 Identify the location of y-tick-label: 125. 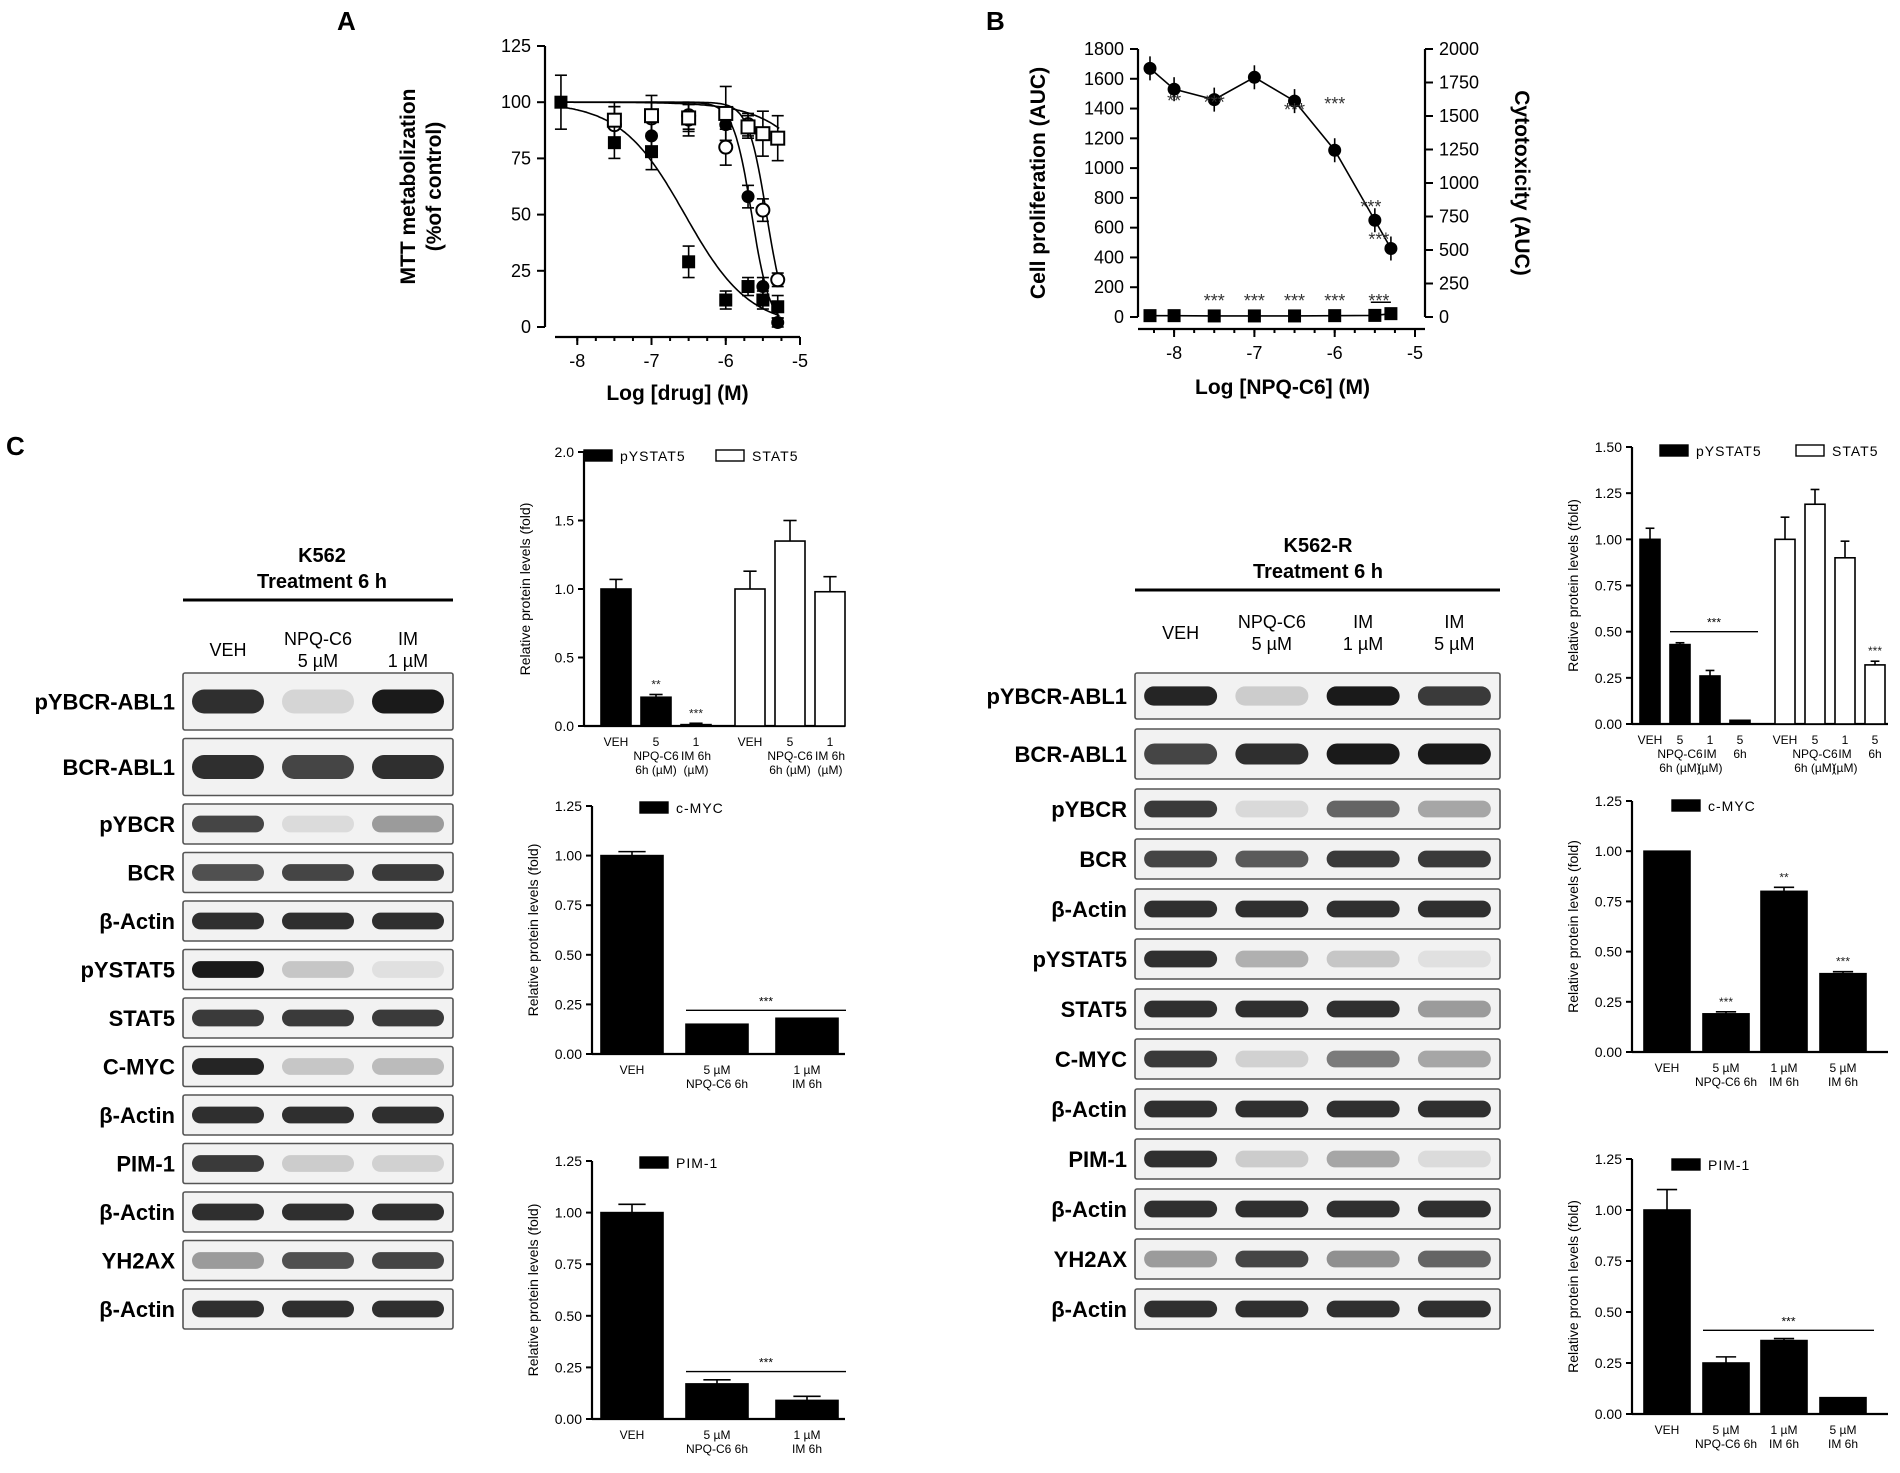
(516, 46).